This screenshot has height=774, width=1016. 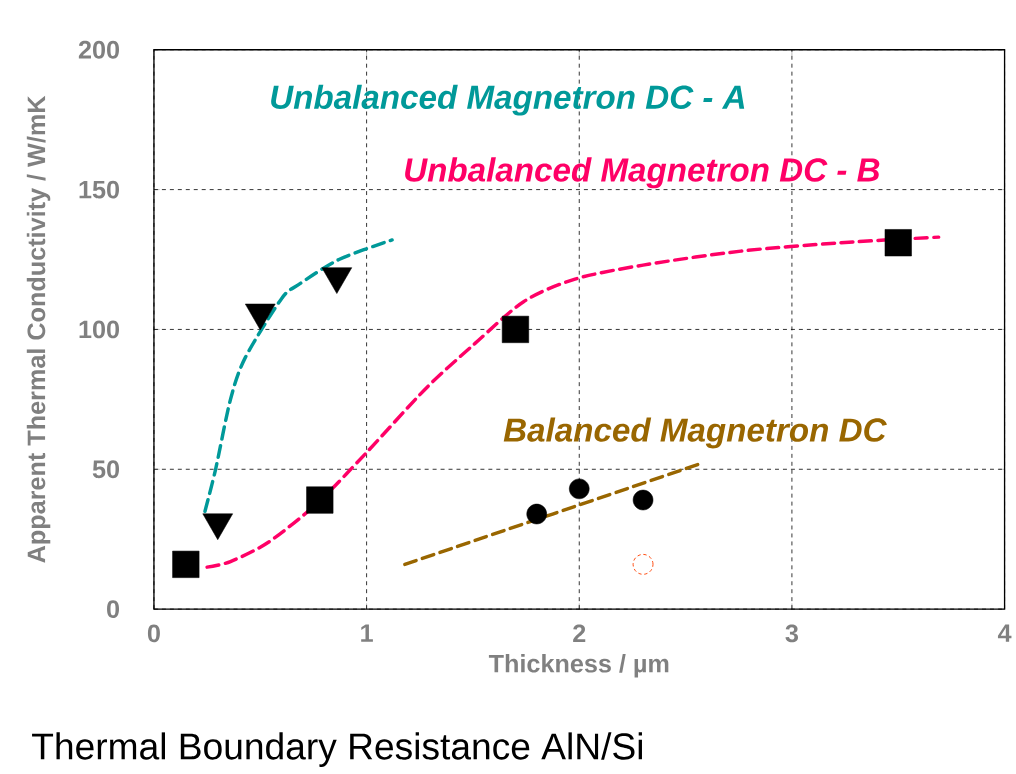 What do you see at coordinates (113, 609) in the screenshot?
I see `y-tick-label: 0` at bounding box center [113, 609].